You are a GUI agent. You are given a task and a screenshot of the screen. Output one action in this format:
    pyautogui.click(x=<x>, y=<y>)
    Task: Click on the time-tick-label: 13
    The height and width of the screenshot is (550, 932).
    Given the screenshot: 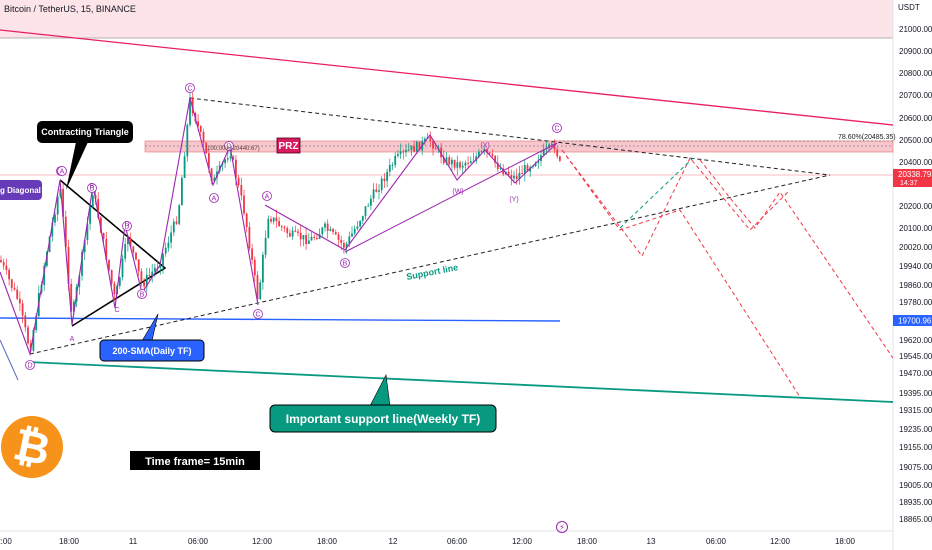 What is the action you would take?
    pyautogui.click(x=651, y=541)
    